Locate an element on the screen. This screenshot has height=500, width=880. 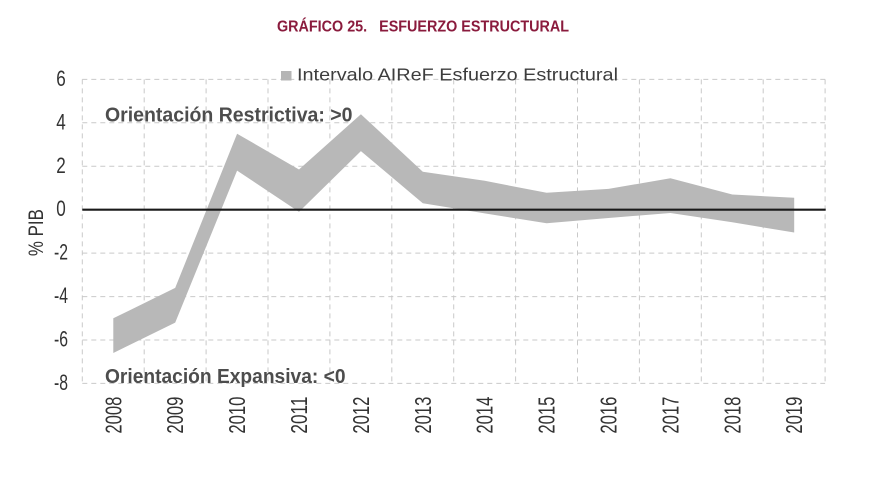
svg-text: -2 is located at coordinates (61, 252).